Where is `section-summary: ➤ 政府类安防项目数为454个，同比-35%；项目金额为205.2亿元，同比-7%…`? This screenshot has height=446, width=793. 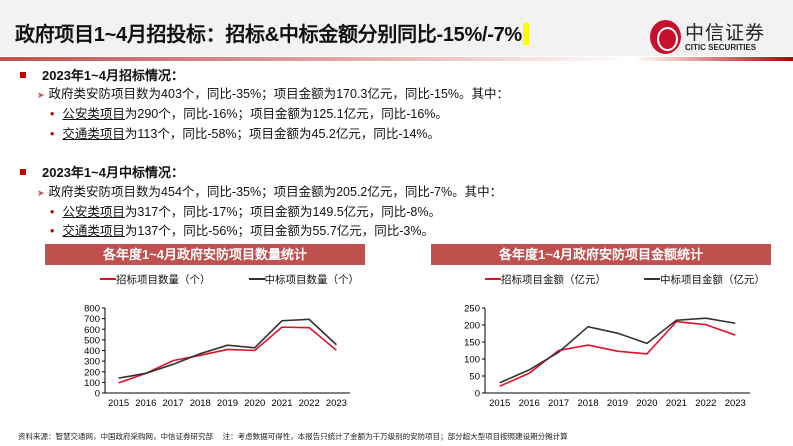 section-summary: ➤ 政府类安防项目数为454个，同比-35%；项目金额为205.2亿元，同比-7%… is located at coordinates (270, 192).